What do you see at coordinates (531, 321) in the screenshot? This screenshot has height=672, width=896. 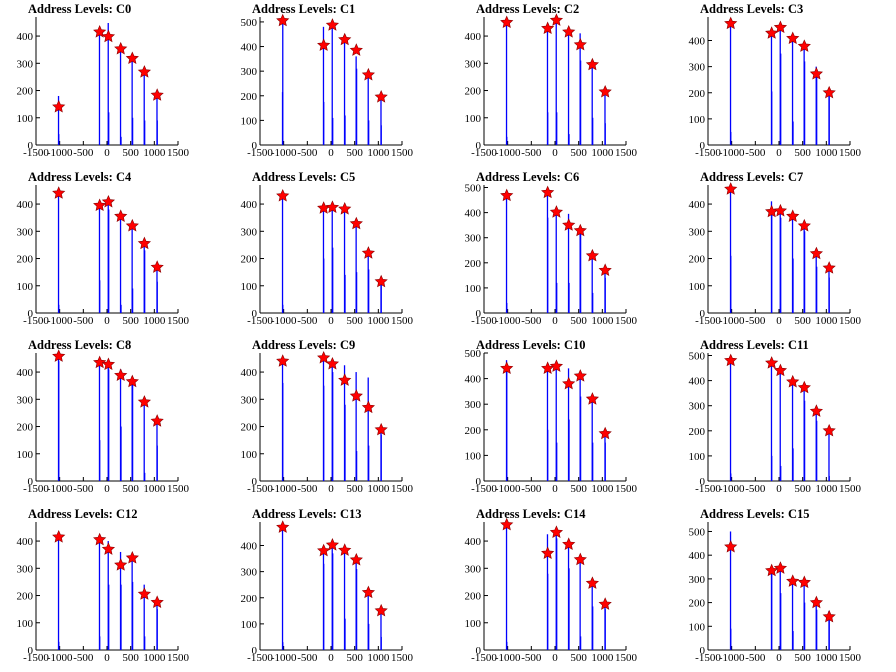 I see `x-tick-label: -500` at bounding box center [531, 321].